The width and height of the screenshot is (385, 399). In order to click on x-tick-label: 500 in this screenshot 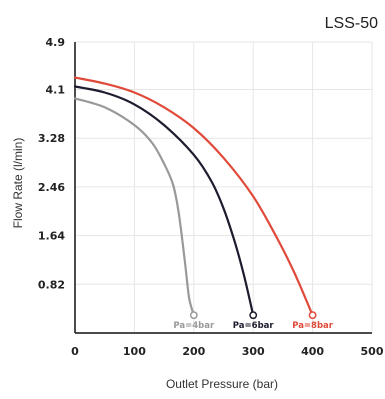, I will do `click(372, 351)`.